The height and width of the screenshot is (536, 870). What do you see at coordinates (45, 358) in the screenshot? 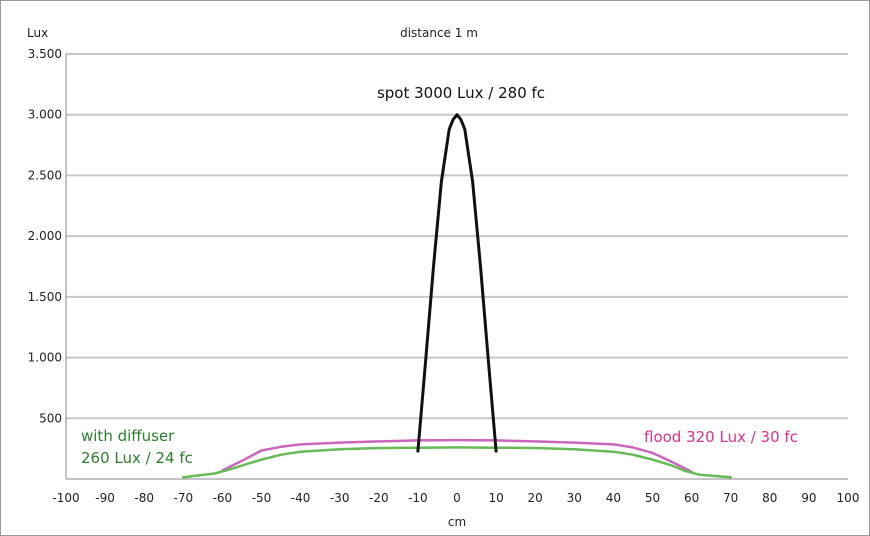
I see `y-tick-label: 1.000` at bounding box center [45, 358].